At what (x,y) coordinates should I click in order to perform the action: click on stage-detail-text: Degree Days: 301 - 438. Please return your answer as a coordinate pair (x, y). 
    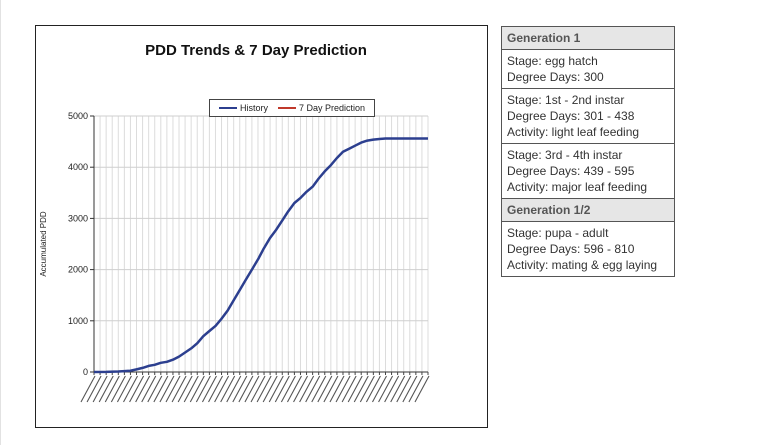
    Looking at the image, I should click on (571, 116).